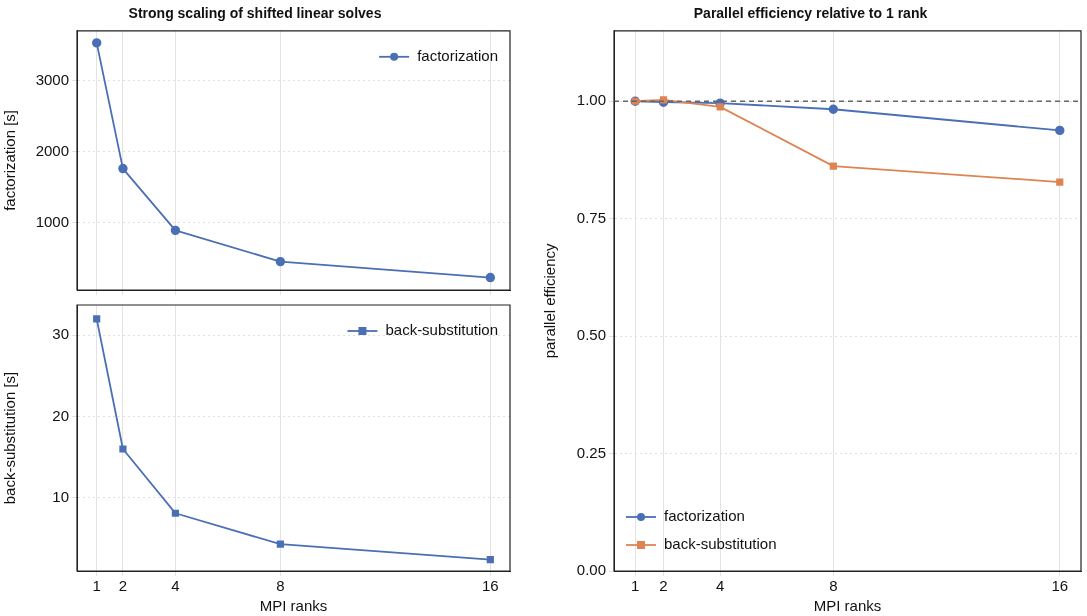 The width and height of the screenshot is (1087, 616). I want to click on y-tick-label: 3000, so click(52, 79).